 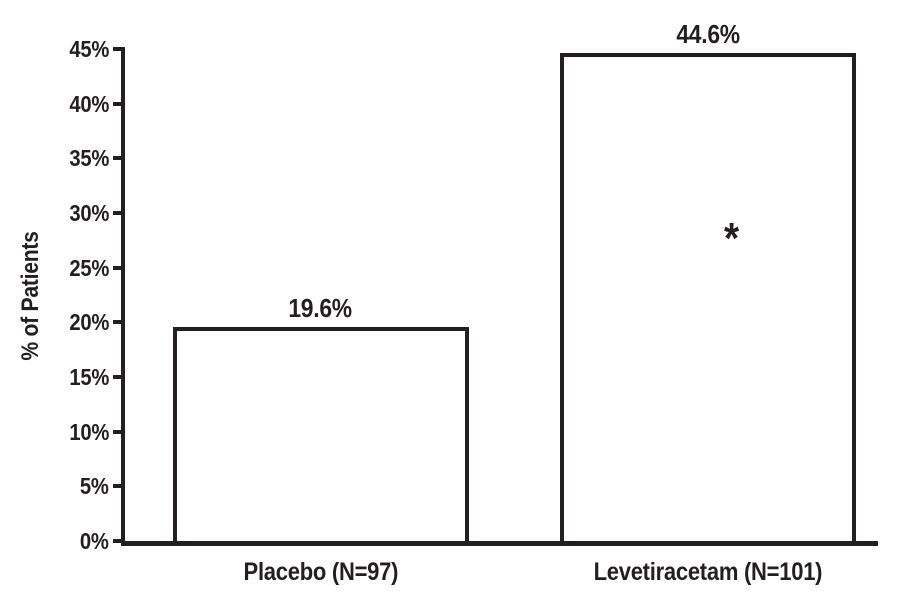 I want to click on y-tick-label-text: 45%, so click(x=89, y=49).